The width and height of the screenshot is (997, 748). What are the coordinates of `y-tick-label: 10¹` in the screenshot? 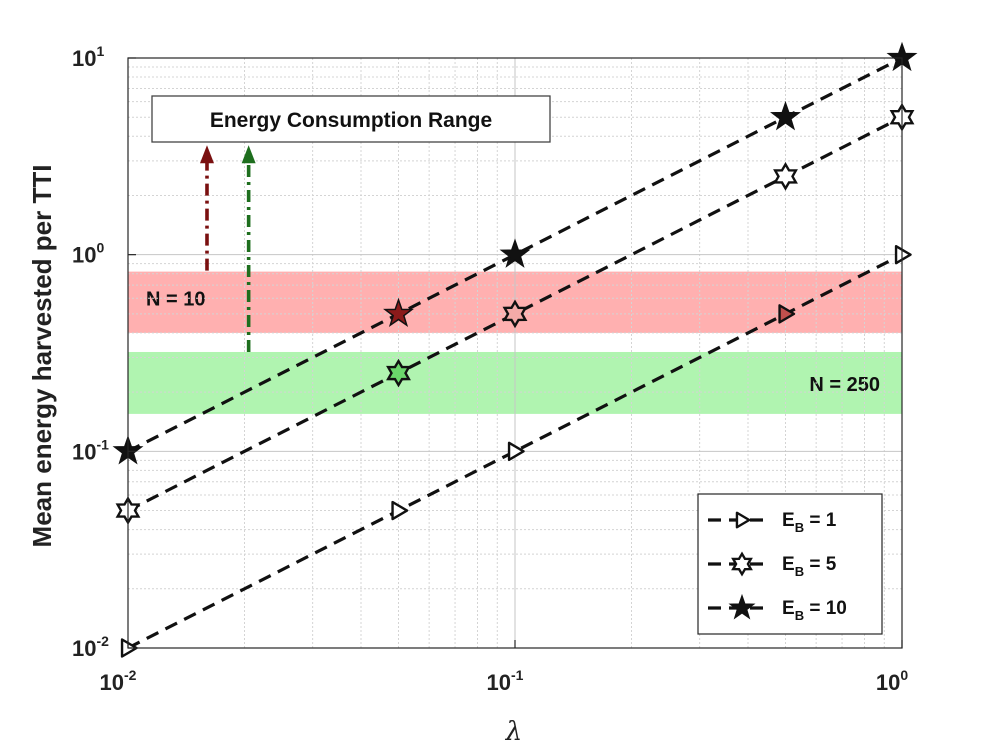 It's located at (88, 57).